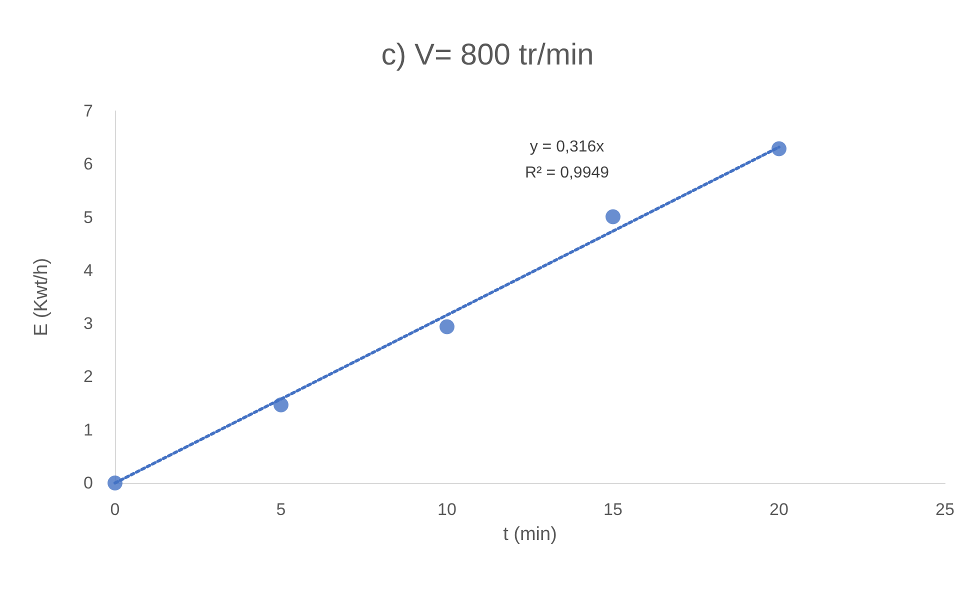 The image size is (975, 594). I want to click on y-tick-label: 1, so click(88, 430).